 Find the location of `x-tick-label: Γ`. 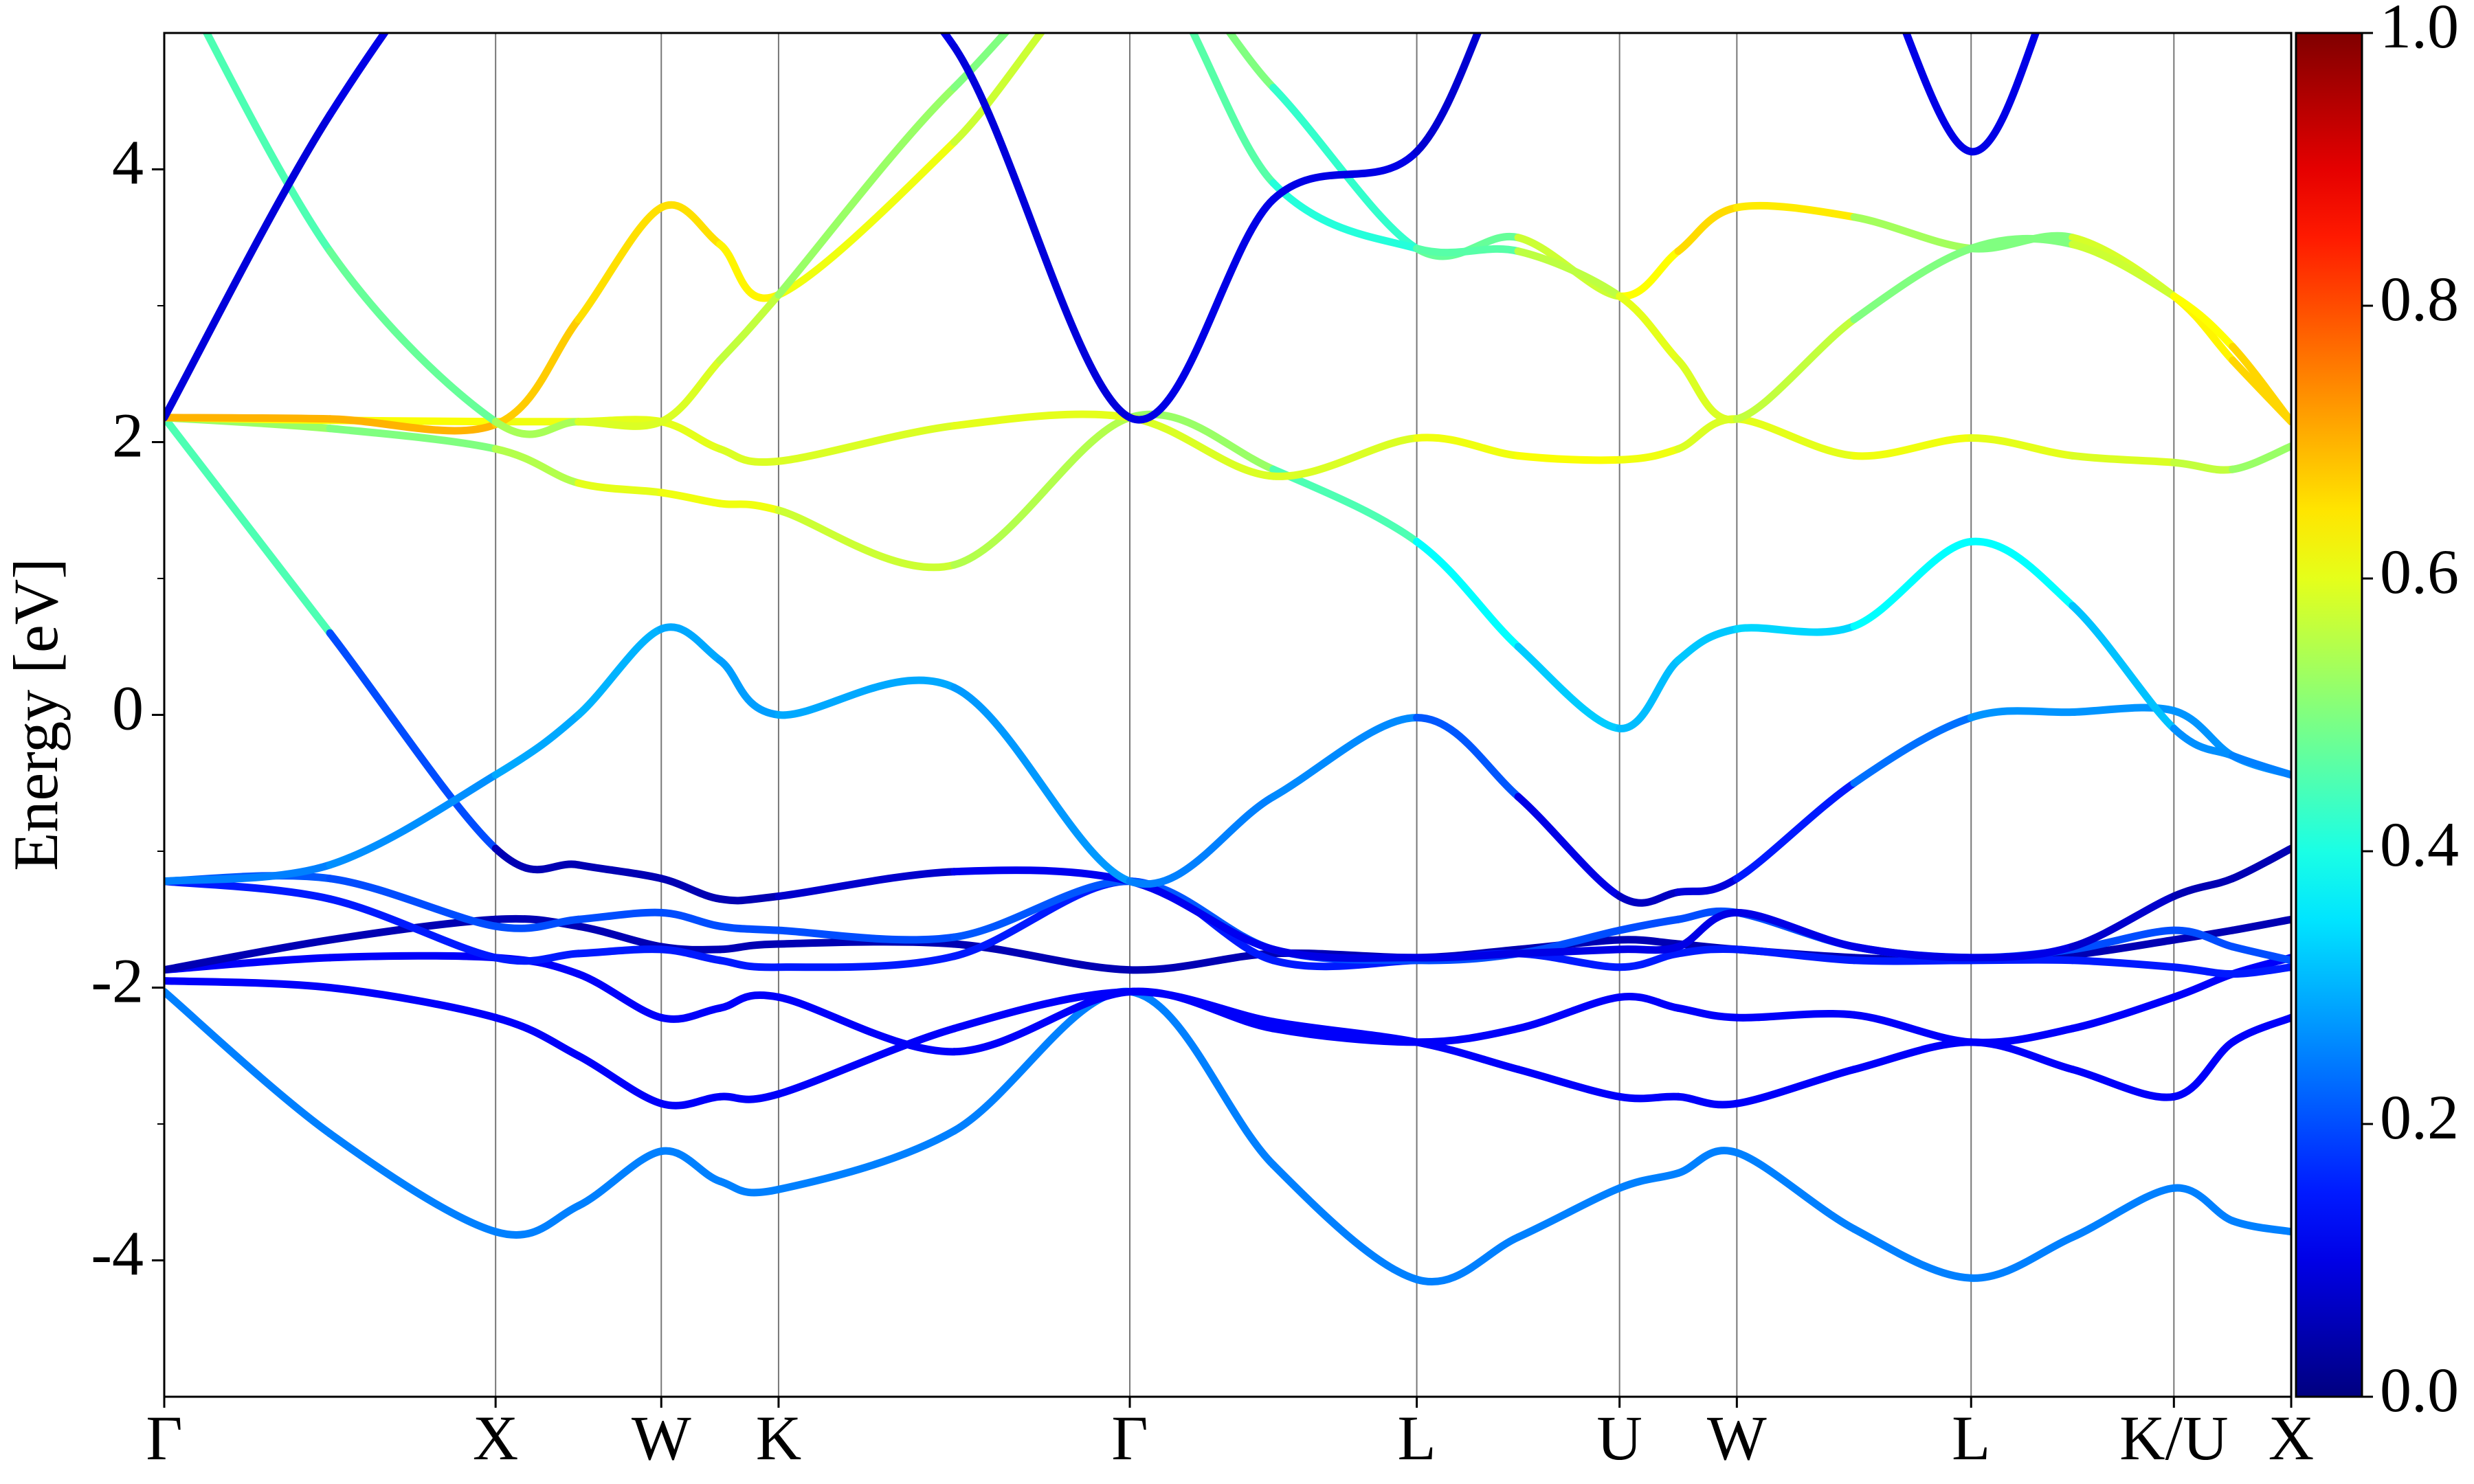

x-tick-label: Γ is located at coordinates (164, 1438).